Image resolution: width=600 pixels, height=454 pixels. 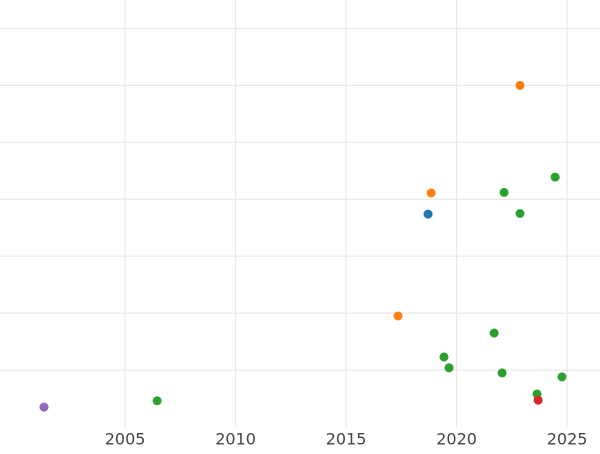 What do you see at coordinates (456, 439) in the screenshot?
I see `x-tick-label: 2020` at bounding box center [456, 439].